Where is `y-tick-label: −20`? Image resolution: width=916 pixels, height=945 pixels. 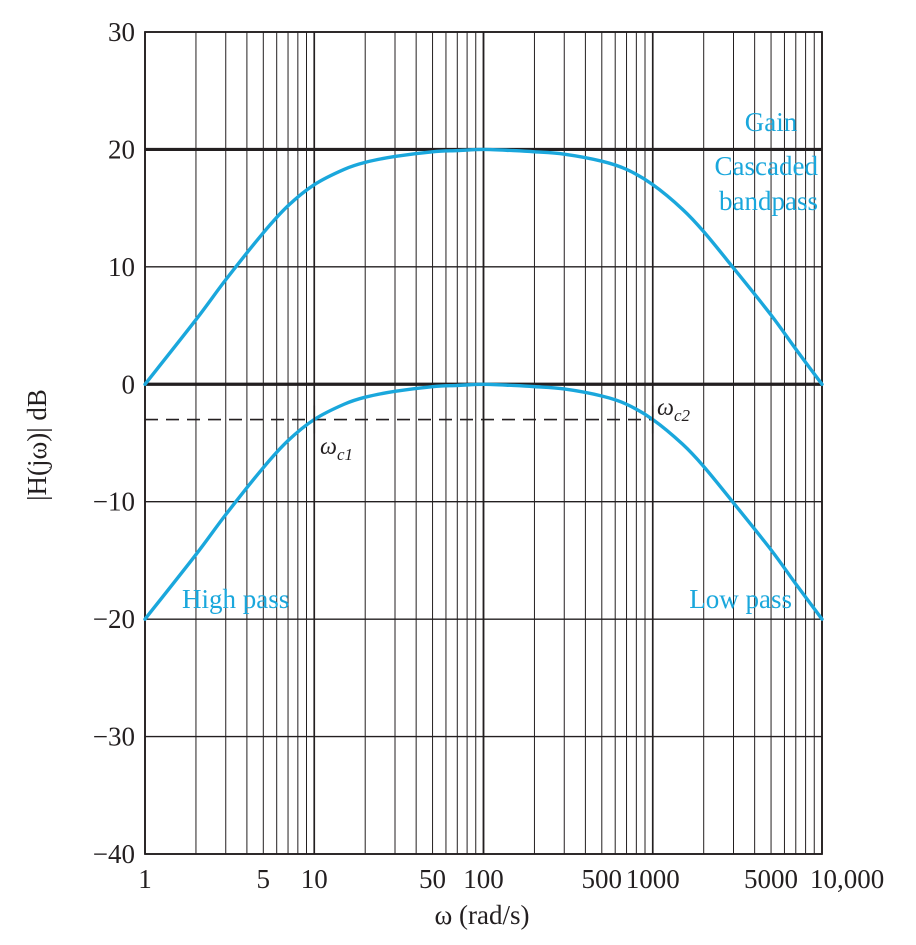
y-tick-label: −20 is located at coordinates (114, 619).